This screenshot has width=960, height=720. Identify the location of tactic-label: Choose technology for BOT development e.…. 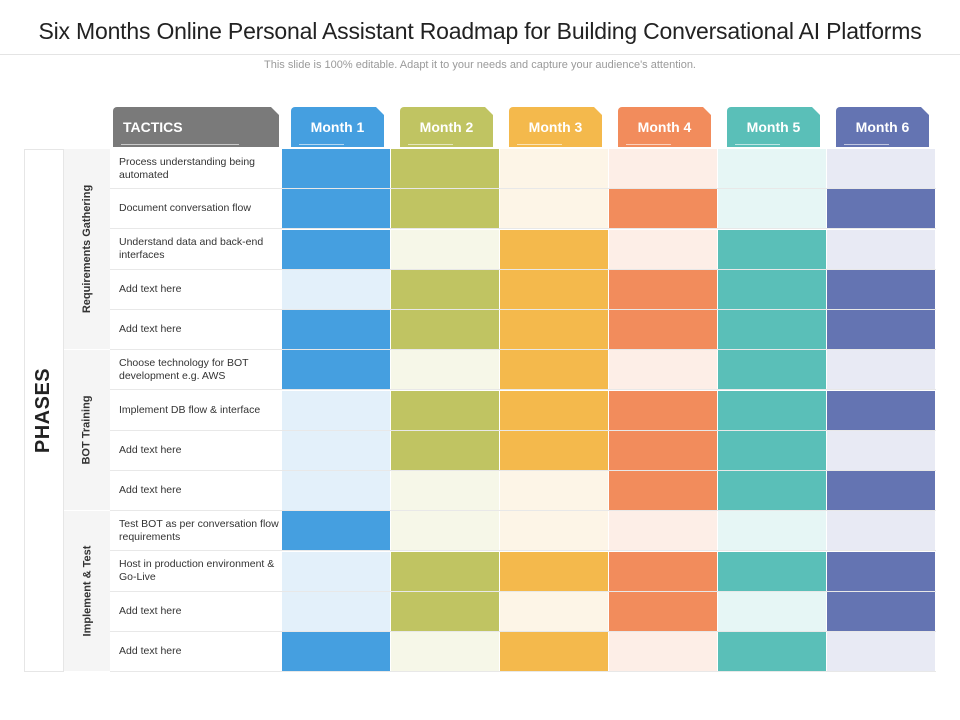
(196, 370).